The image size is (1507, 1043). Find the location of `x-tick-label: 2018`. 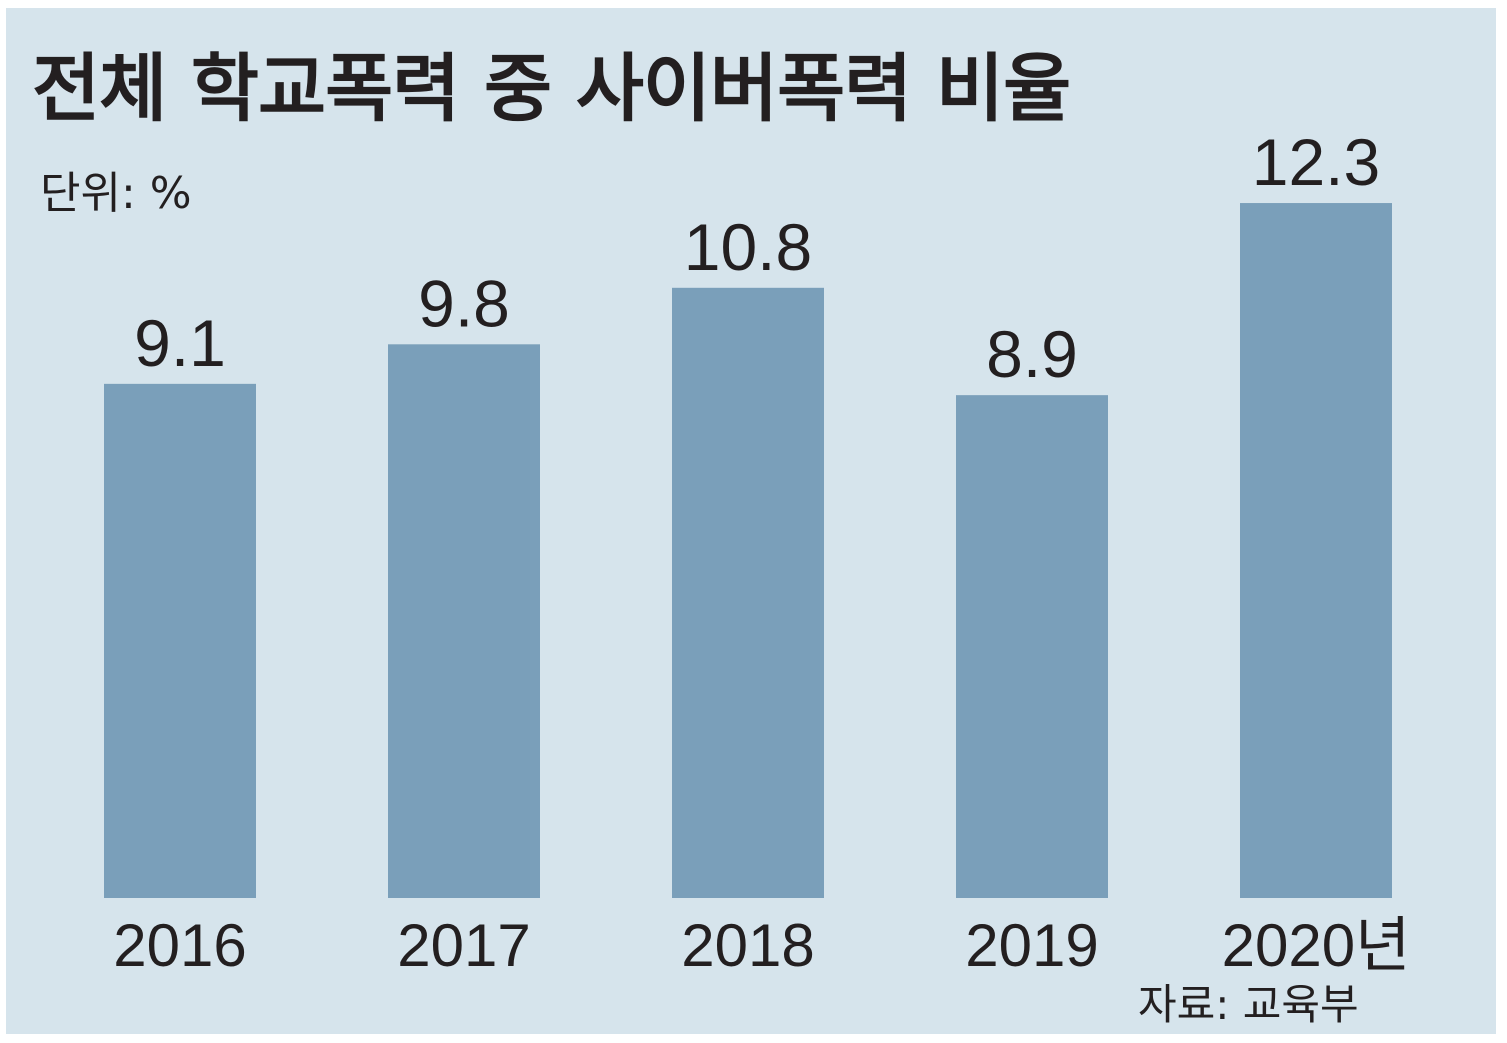

x-tick-label: 2018 is located at coordinates (747, 945).